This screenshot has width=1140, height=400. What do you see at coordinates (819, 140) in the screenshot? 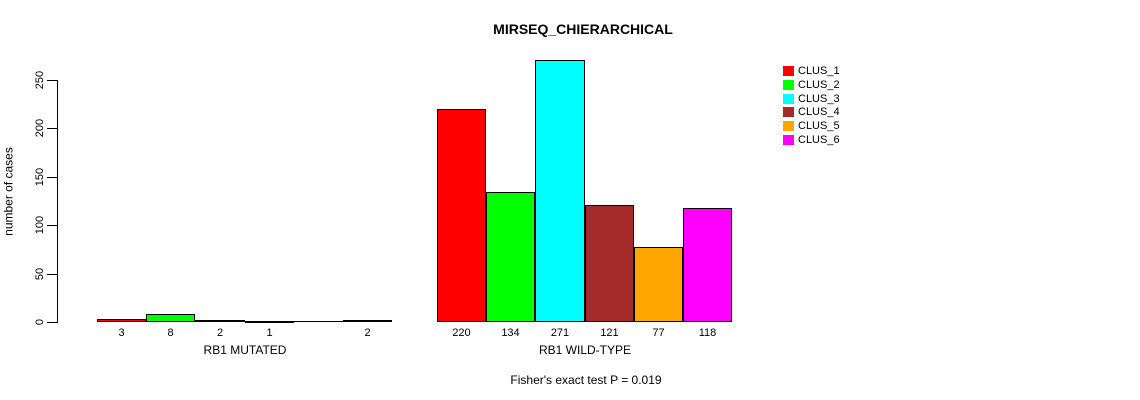
I see `legend-label-clus_6: CLUS_6` at bounding box center [819, 140].